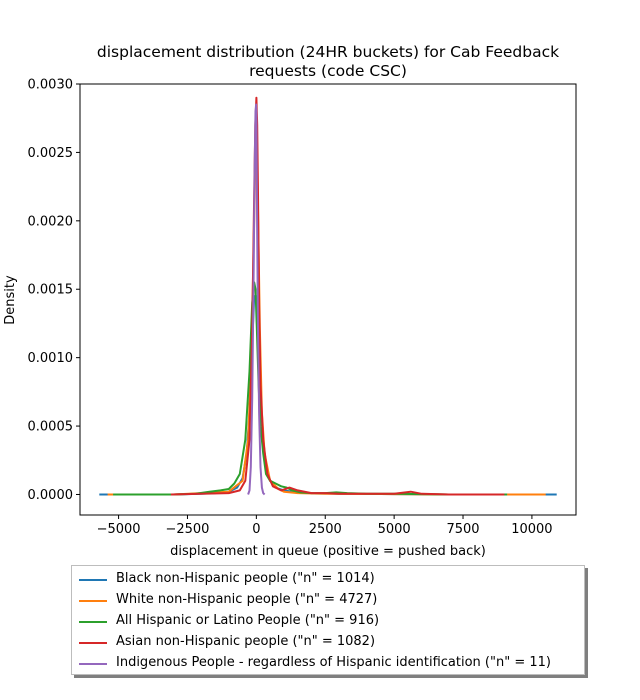  What do you see at coordinates (187, 529) in the screenshot?
I see `x-tick-label: −2500` at bounding box center [187, 529].